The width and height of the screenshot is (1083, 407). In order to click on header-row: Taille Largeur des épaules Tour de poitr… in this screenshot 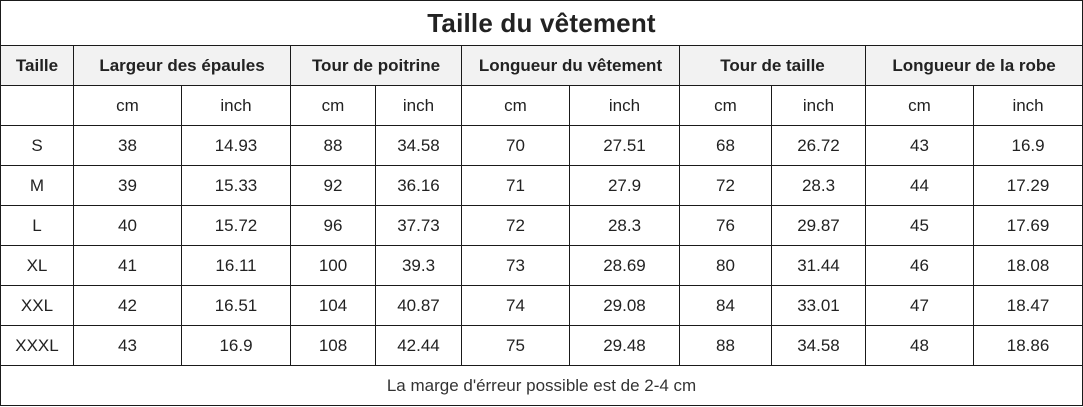, I will do `click(541, 65)`.